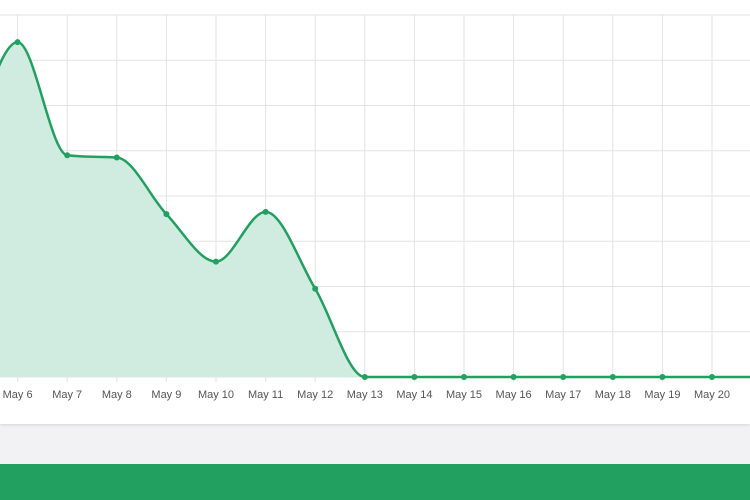  I want to click on x-tick-label: May 7, so click(67, 395).